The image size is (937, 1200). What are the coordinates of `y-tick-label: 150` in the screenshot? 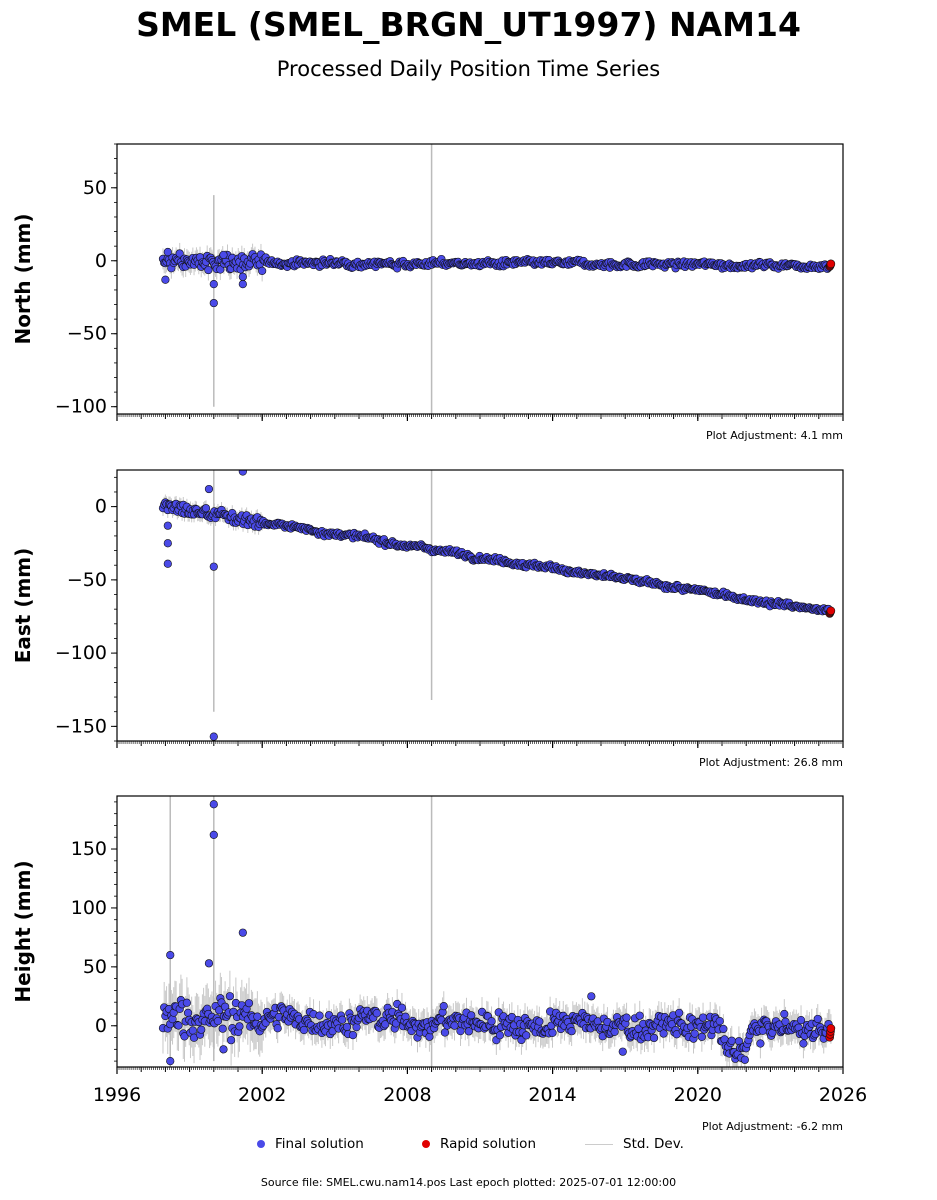 It's located at (89, 849).